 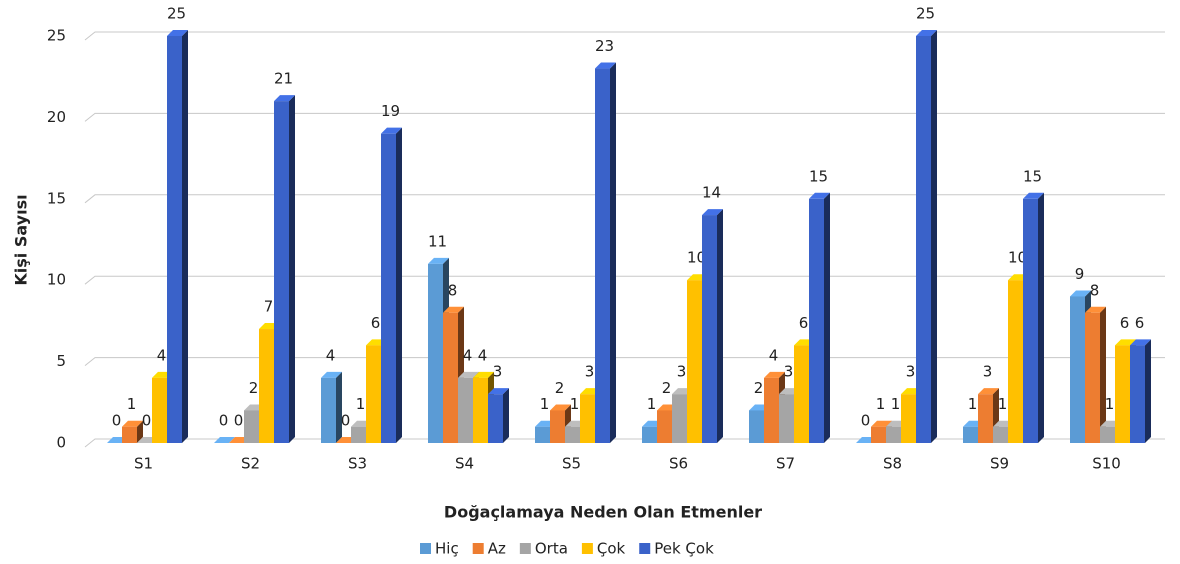 I want to click on data-label: 7, so click(x=269, y=307).